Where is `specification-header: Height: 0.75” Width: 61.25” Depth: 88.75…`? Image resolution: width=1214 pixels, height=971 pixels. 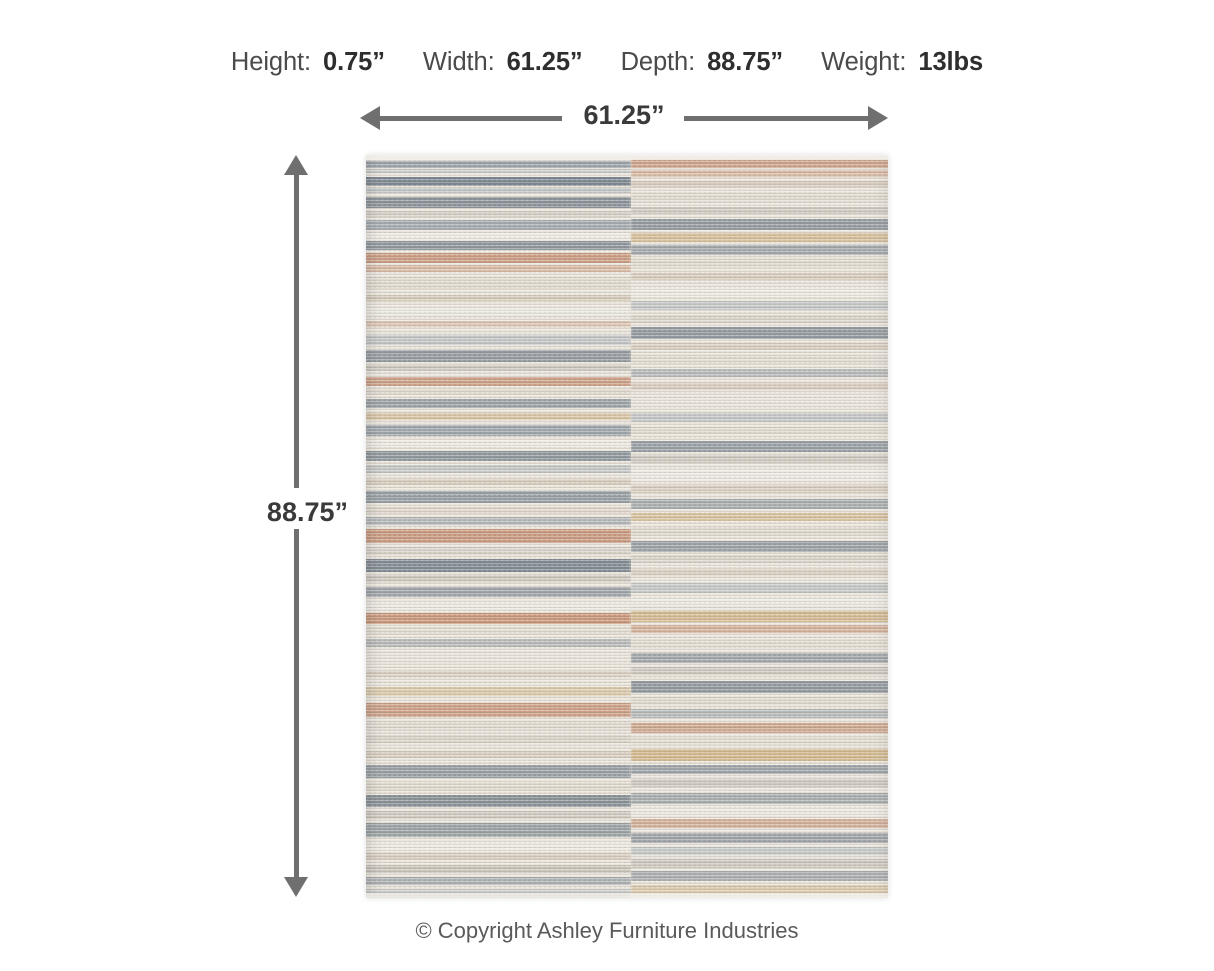
specification-header: Height: 0.75” Width: 61.25” Depth: 88.75… is located at coordinates (607, 66).